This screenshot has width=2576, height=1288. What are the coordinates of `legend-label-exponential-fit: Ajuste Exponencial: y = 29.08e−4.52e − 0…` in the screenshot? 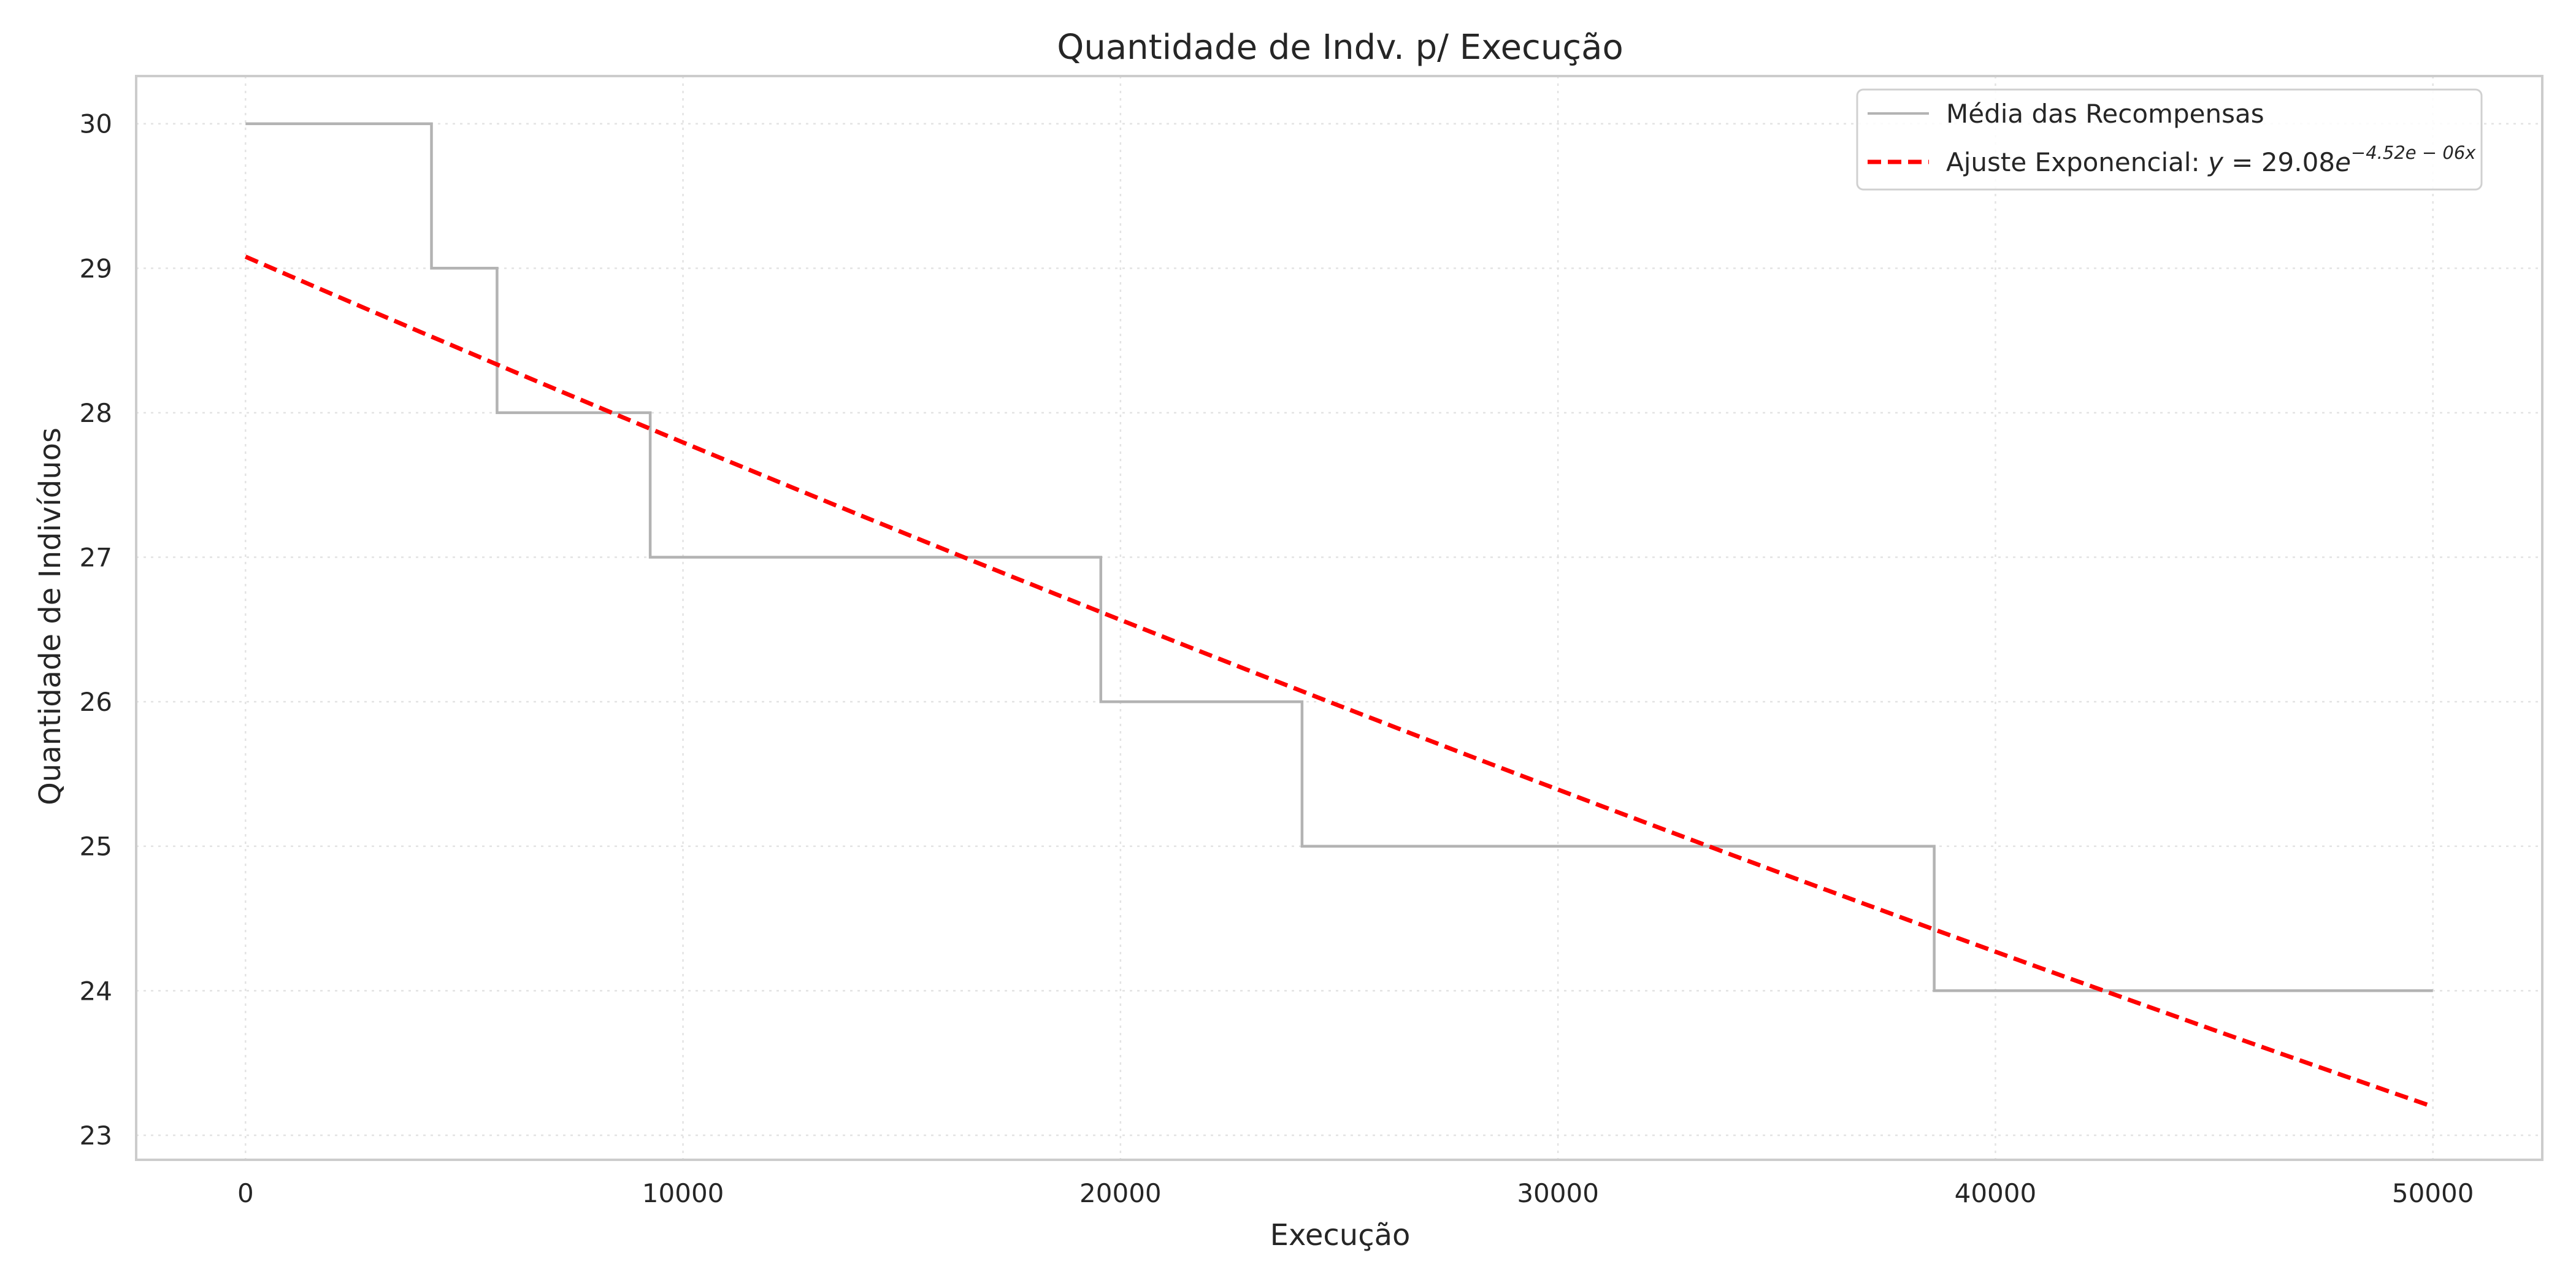 It's located at (2211, 159).